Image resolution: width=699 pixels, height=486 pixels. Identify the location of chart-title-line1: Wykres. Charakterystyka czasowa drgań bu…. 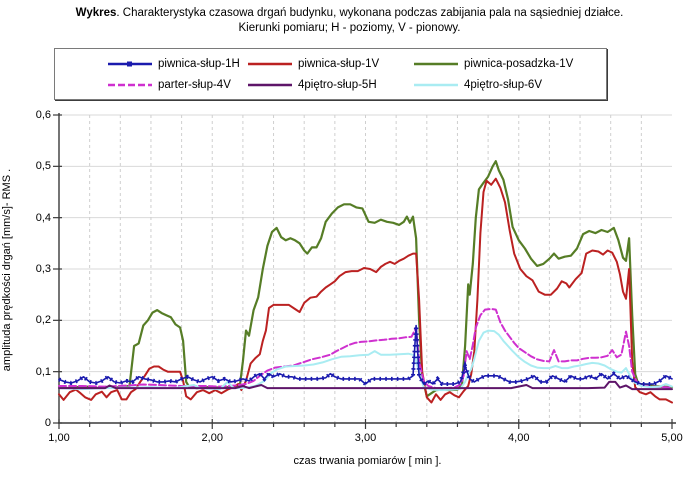
(349, 13).